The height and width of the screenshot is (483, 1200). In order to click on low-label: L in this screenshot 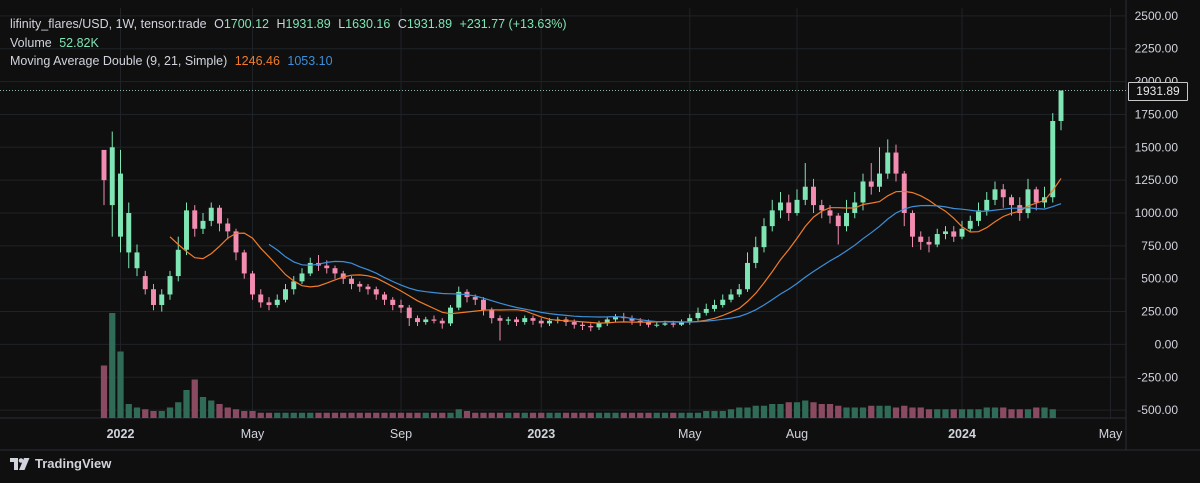, I will do `click(342, 24)`.